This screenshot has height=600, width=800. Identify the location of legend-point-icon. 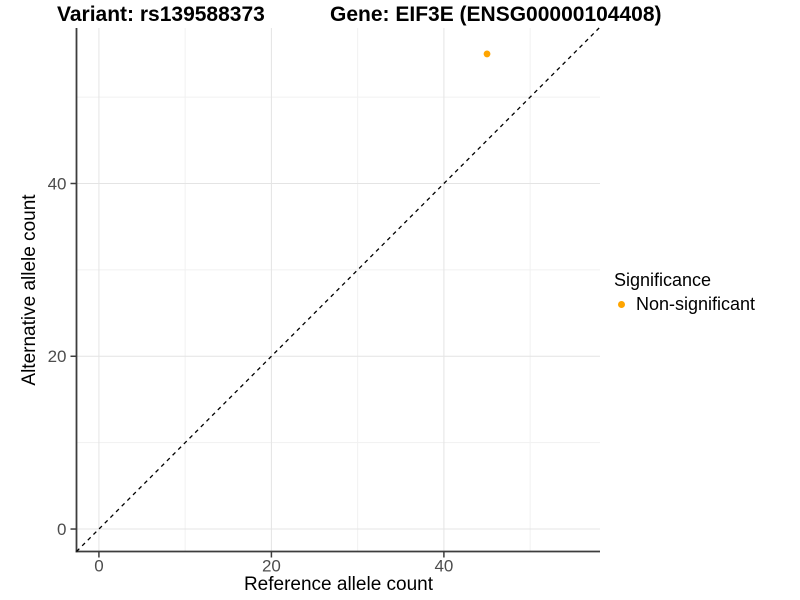
(621, 304).